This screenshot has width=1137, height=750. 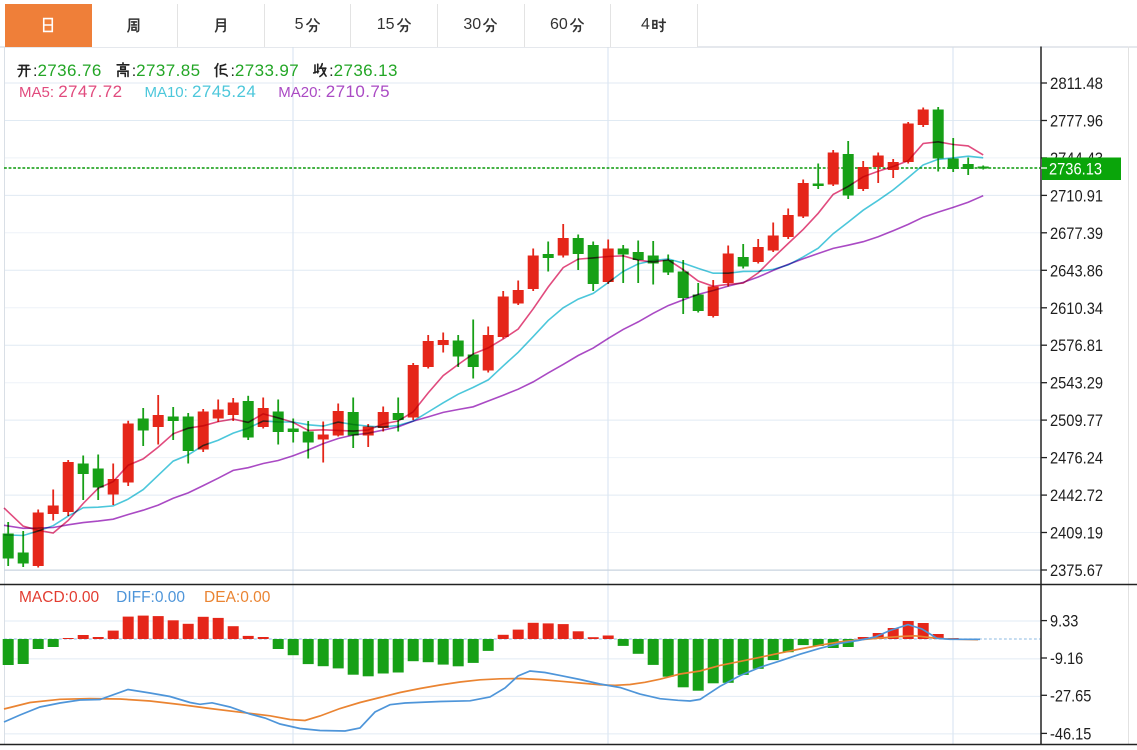 I want to click on svg-text: 2736.13, so click(x=1075, y=169).